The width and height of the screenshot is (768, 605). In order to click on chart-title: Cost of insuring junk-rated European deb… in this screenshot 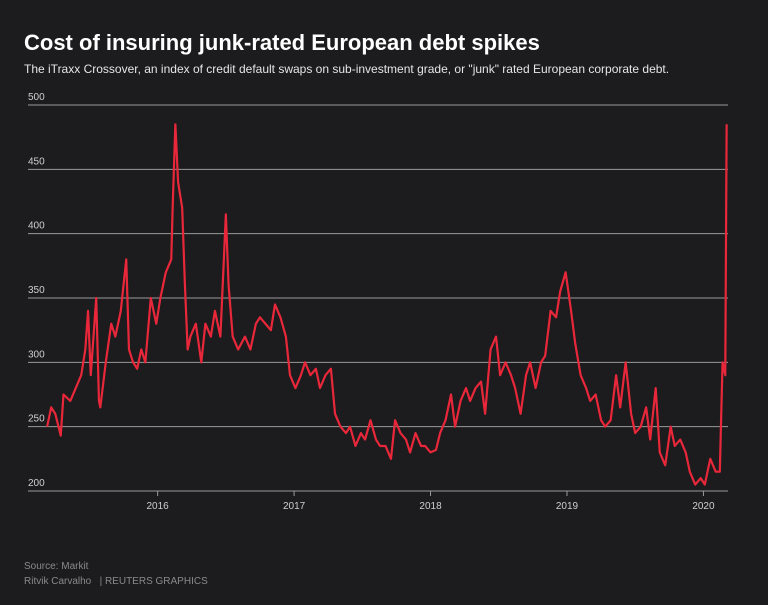, I will do `click(282, 42)`.